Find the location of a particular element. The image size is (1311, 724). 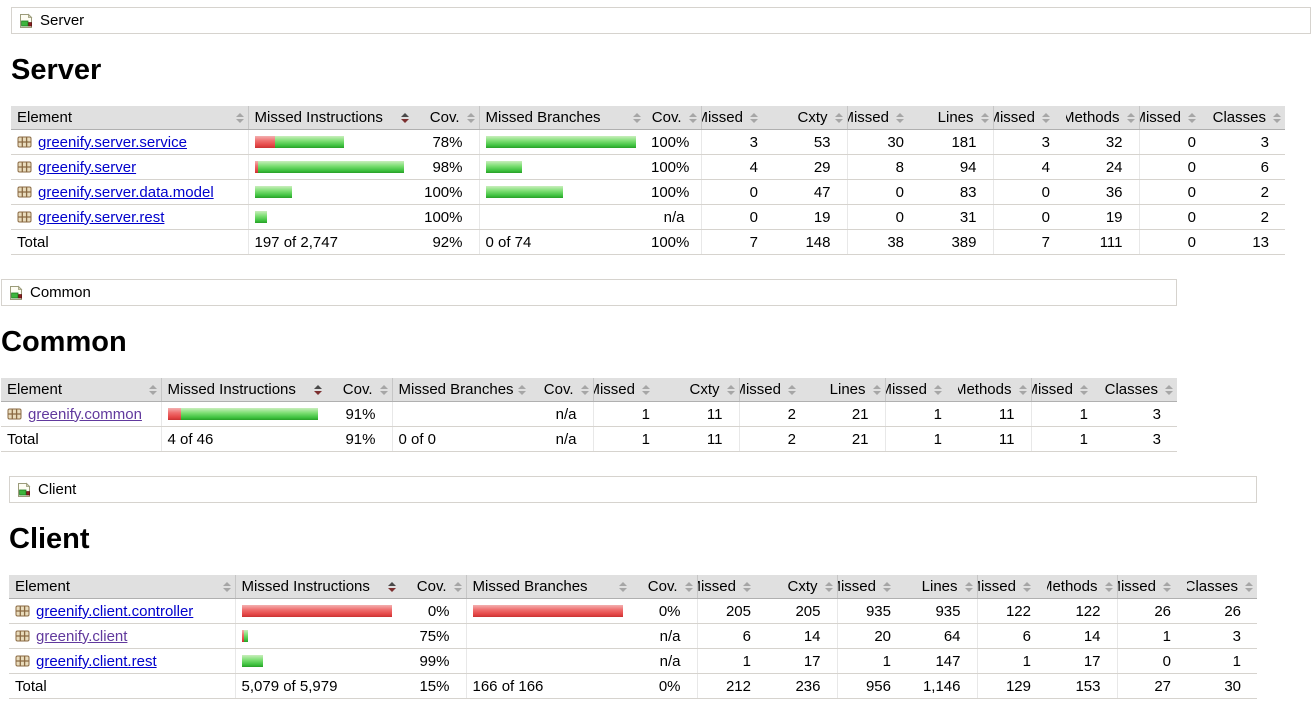

total-lines: 389 is located at coordinates (956, 242).